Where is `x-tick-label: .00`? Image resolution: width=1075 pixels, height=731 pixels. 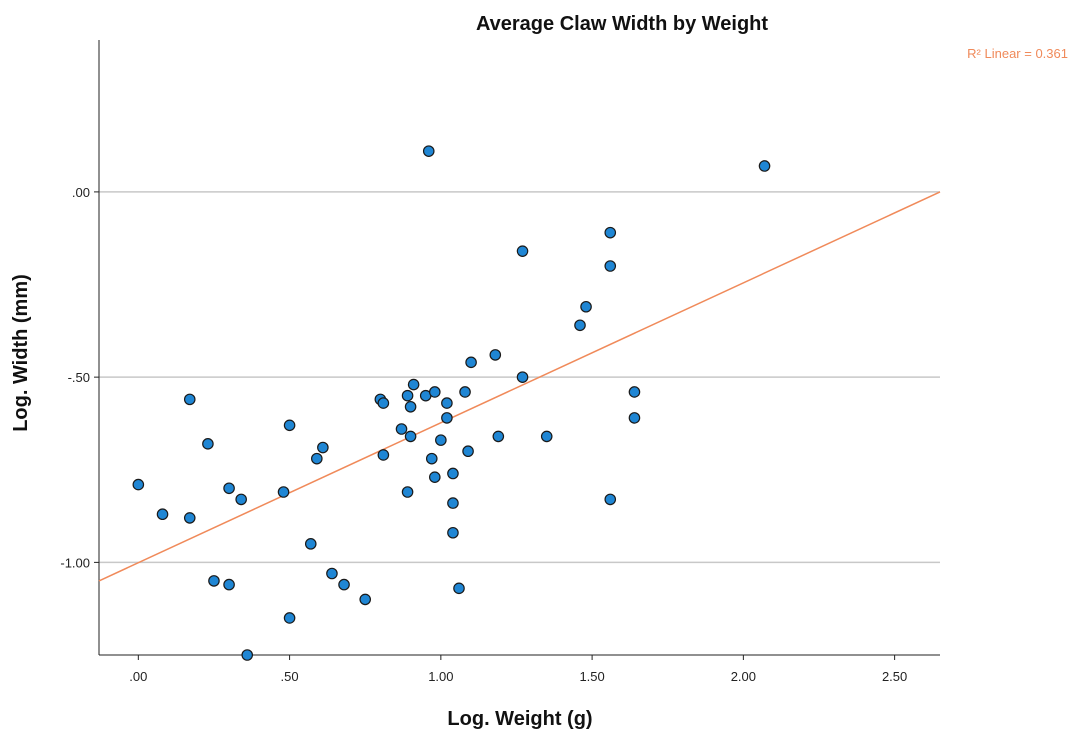 x-tick-label: .00 is located at coordinates (138, 676).